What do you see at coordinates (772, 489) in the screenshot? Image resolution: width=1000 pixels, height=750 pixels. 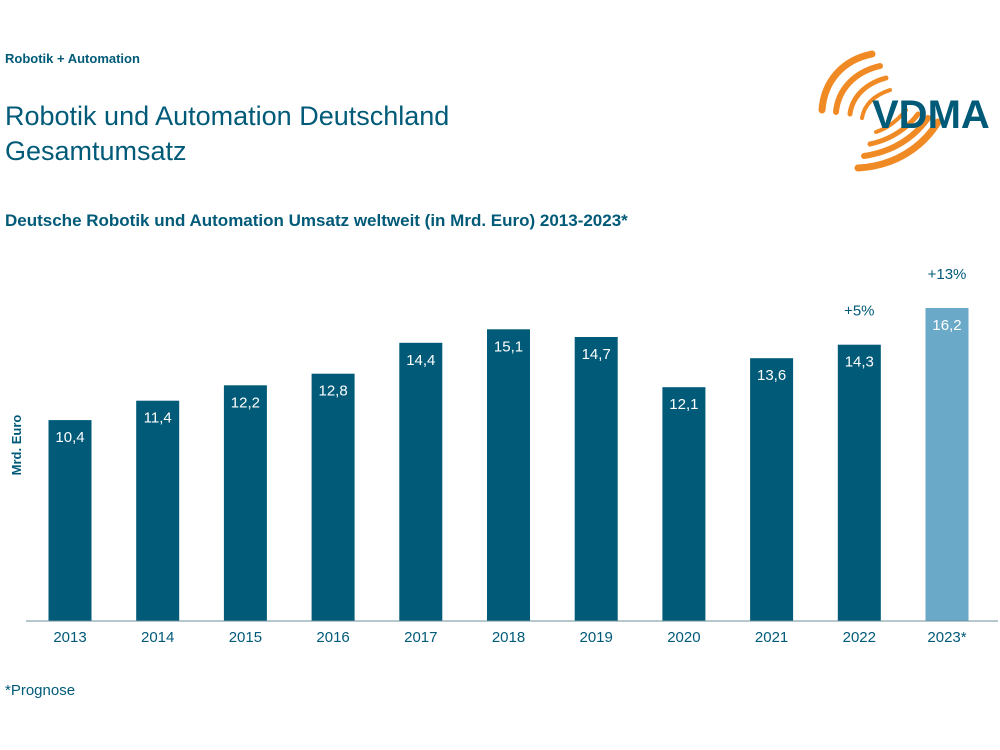 I see `bar-2021` at bounding box center [772, 489].